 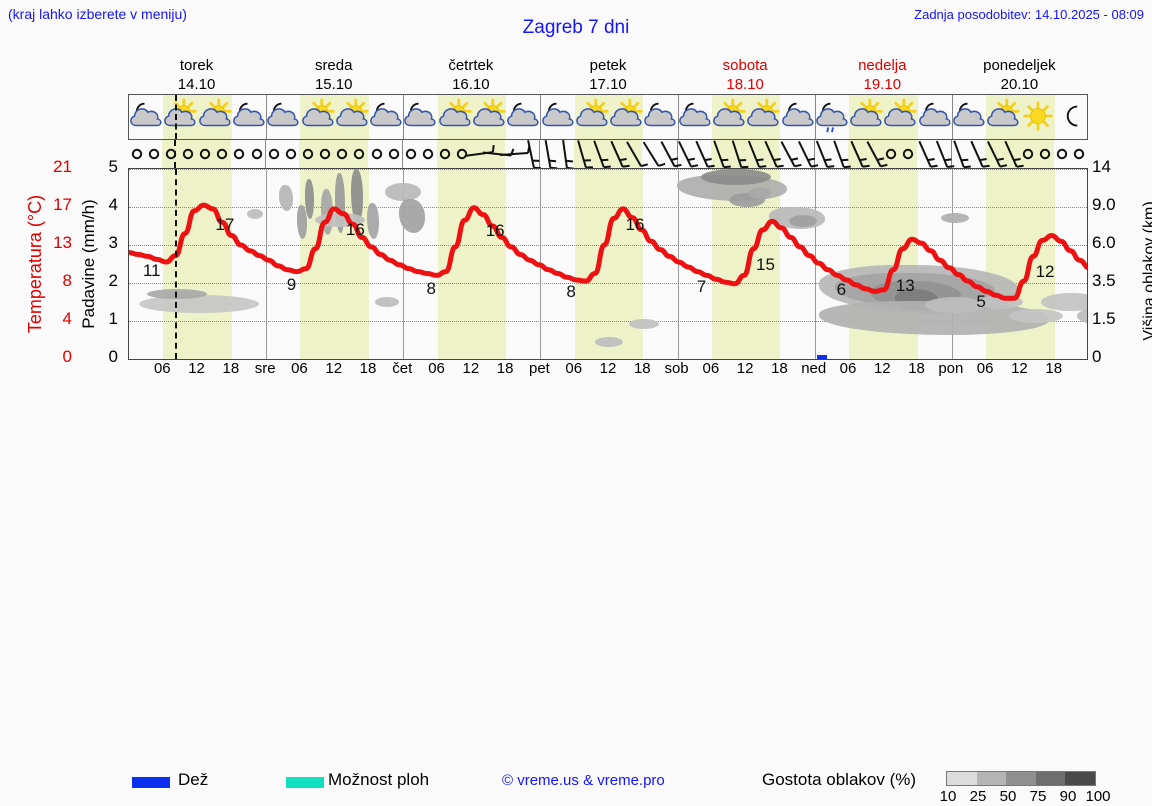 I want to click on day-date: 14.10, so click(x=196, y=84).